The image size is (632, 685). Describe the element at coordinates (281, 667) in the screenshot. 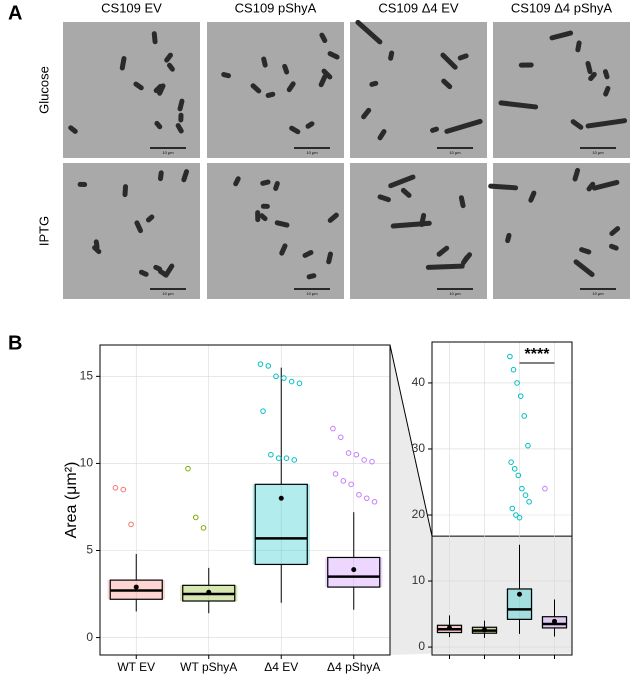

I see `x-tick-label: Δ4 EV` at that location.